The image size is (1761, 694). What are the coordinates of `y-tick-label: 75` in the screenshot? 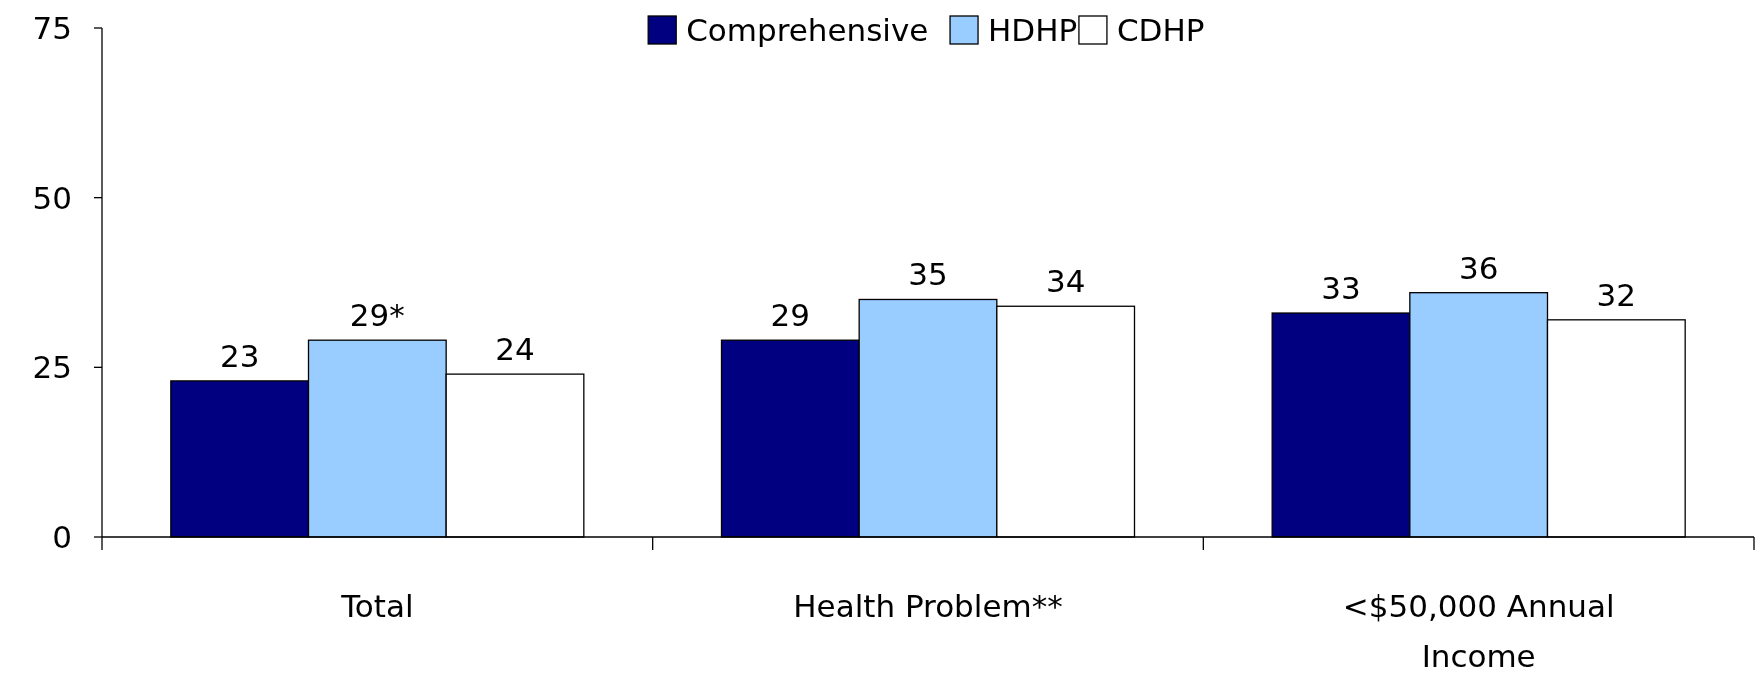 It's located at (52, 28).